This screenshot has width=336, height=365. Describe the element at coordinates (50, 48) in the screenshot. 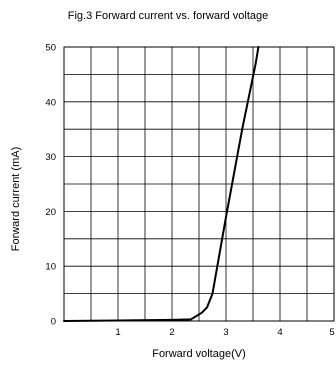

I see `y-tick-label: 50` at that location.